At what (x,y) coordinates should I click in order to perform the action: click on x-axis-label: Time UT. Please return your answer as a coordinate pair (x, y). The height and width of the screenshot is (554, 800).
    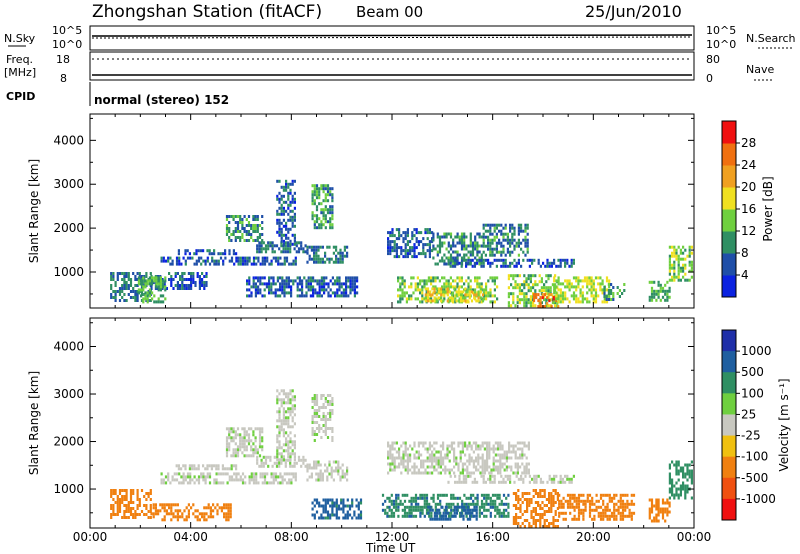
    Looking at the image, I should click on (390, 547).